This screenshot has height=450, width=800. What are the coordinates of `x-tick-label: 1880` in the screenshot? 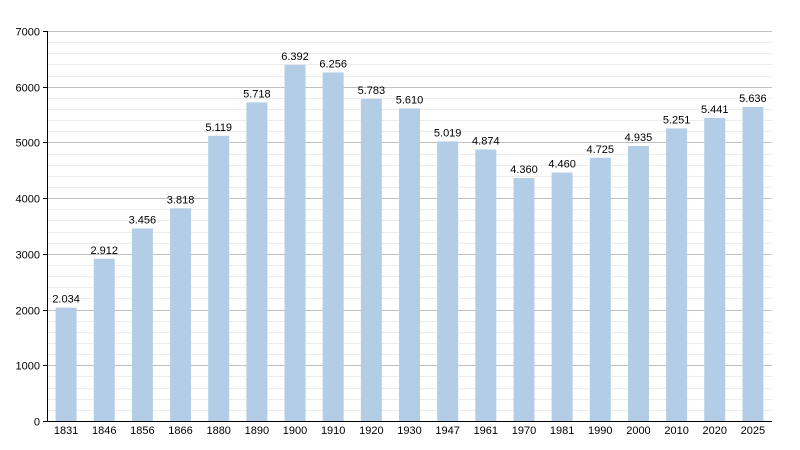 It's located at (218, 431).